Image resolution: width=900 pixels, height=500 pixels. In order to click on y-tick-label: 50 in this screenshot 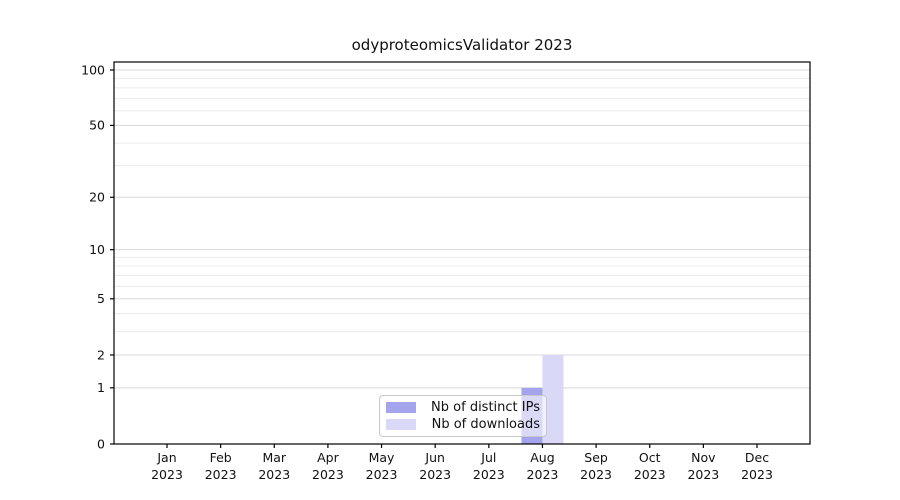, I will do `click(97, 125)`.